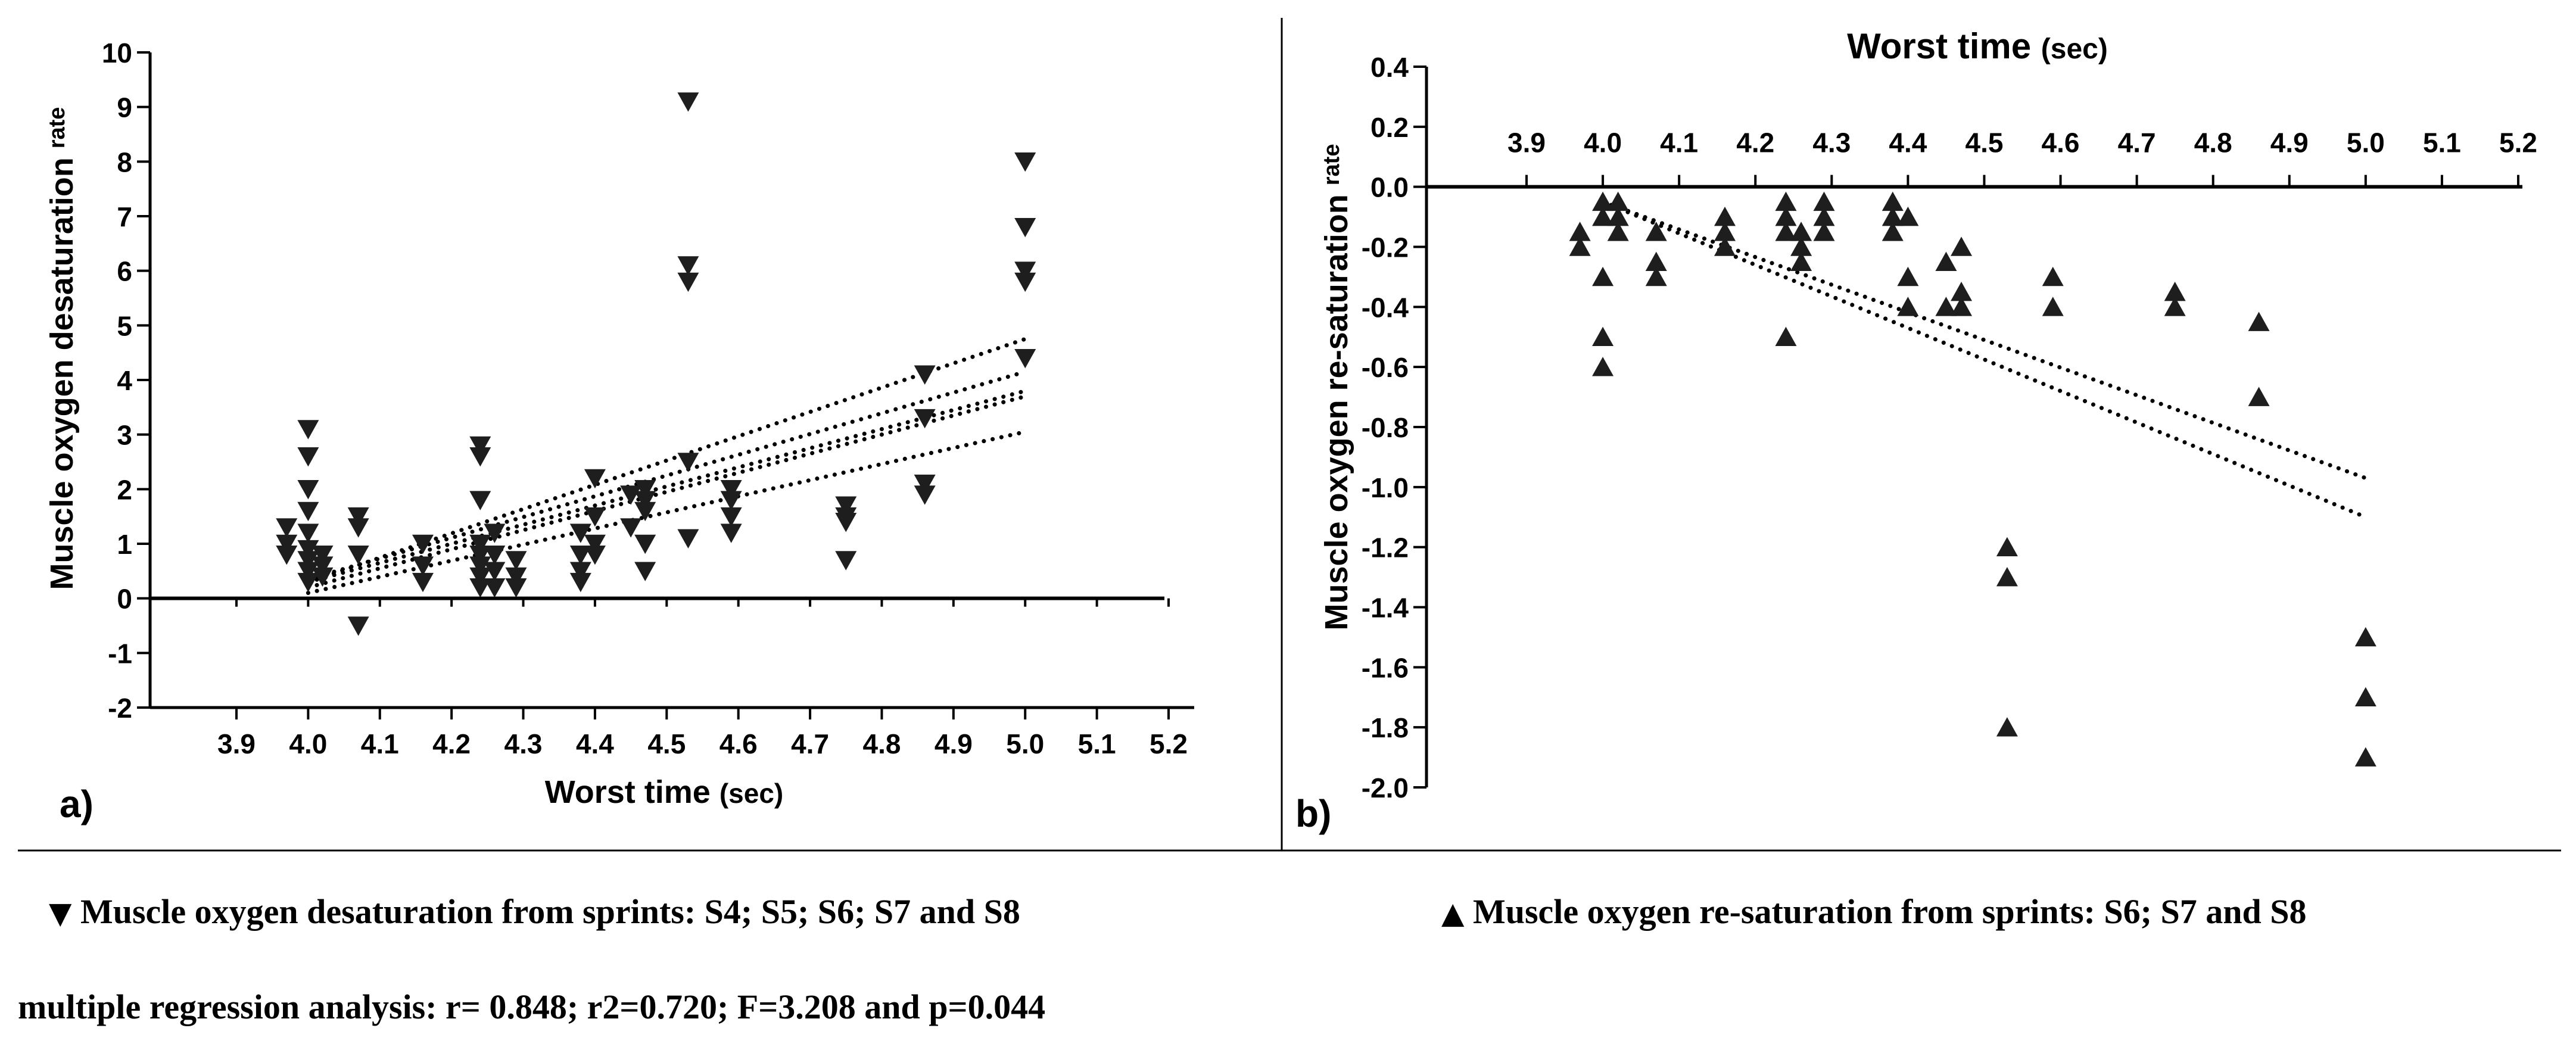 The image size is (2576, 1053). I want to click on x-tick-label: 4.8, so click(2213, 142).